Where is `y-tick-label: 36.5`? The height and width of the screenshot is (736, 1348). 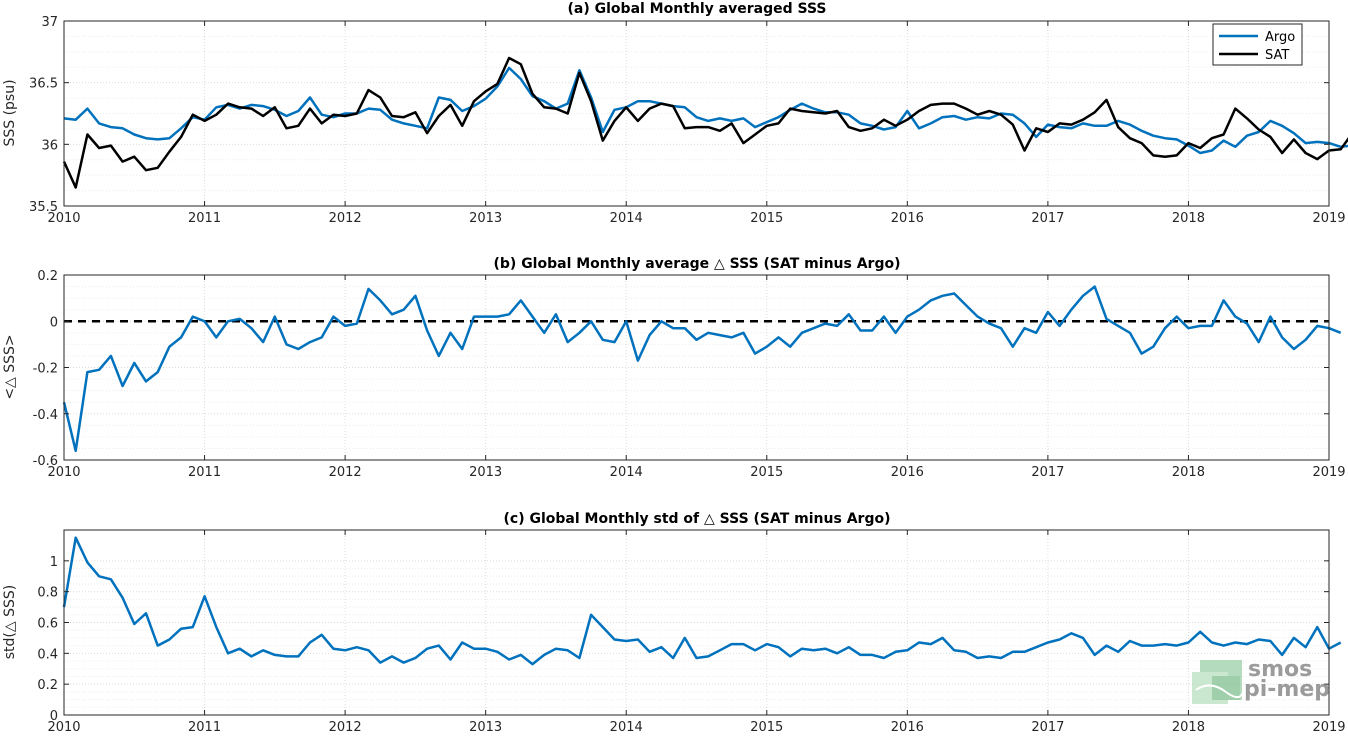 y-tick-label: 36.5 is located at coordinates (43, 84).